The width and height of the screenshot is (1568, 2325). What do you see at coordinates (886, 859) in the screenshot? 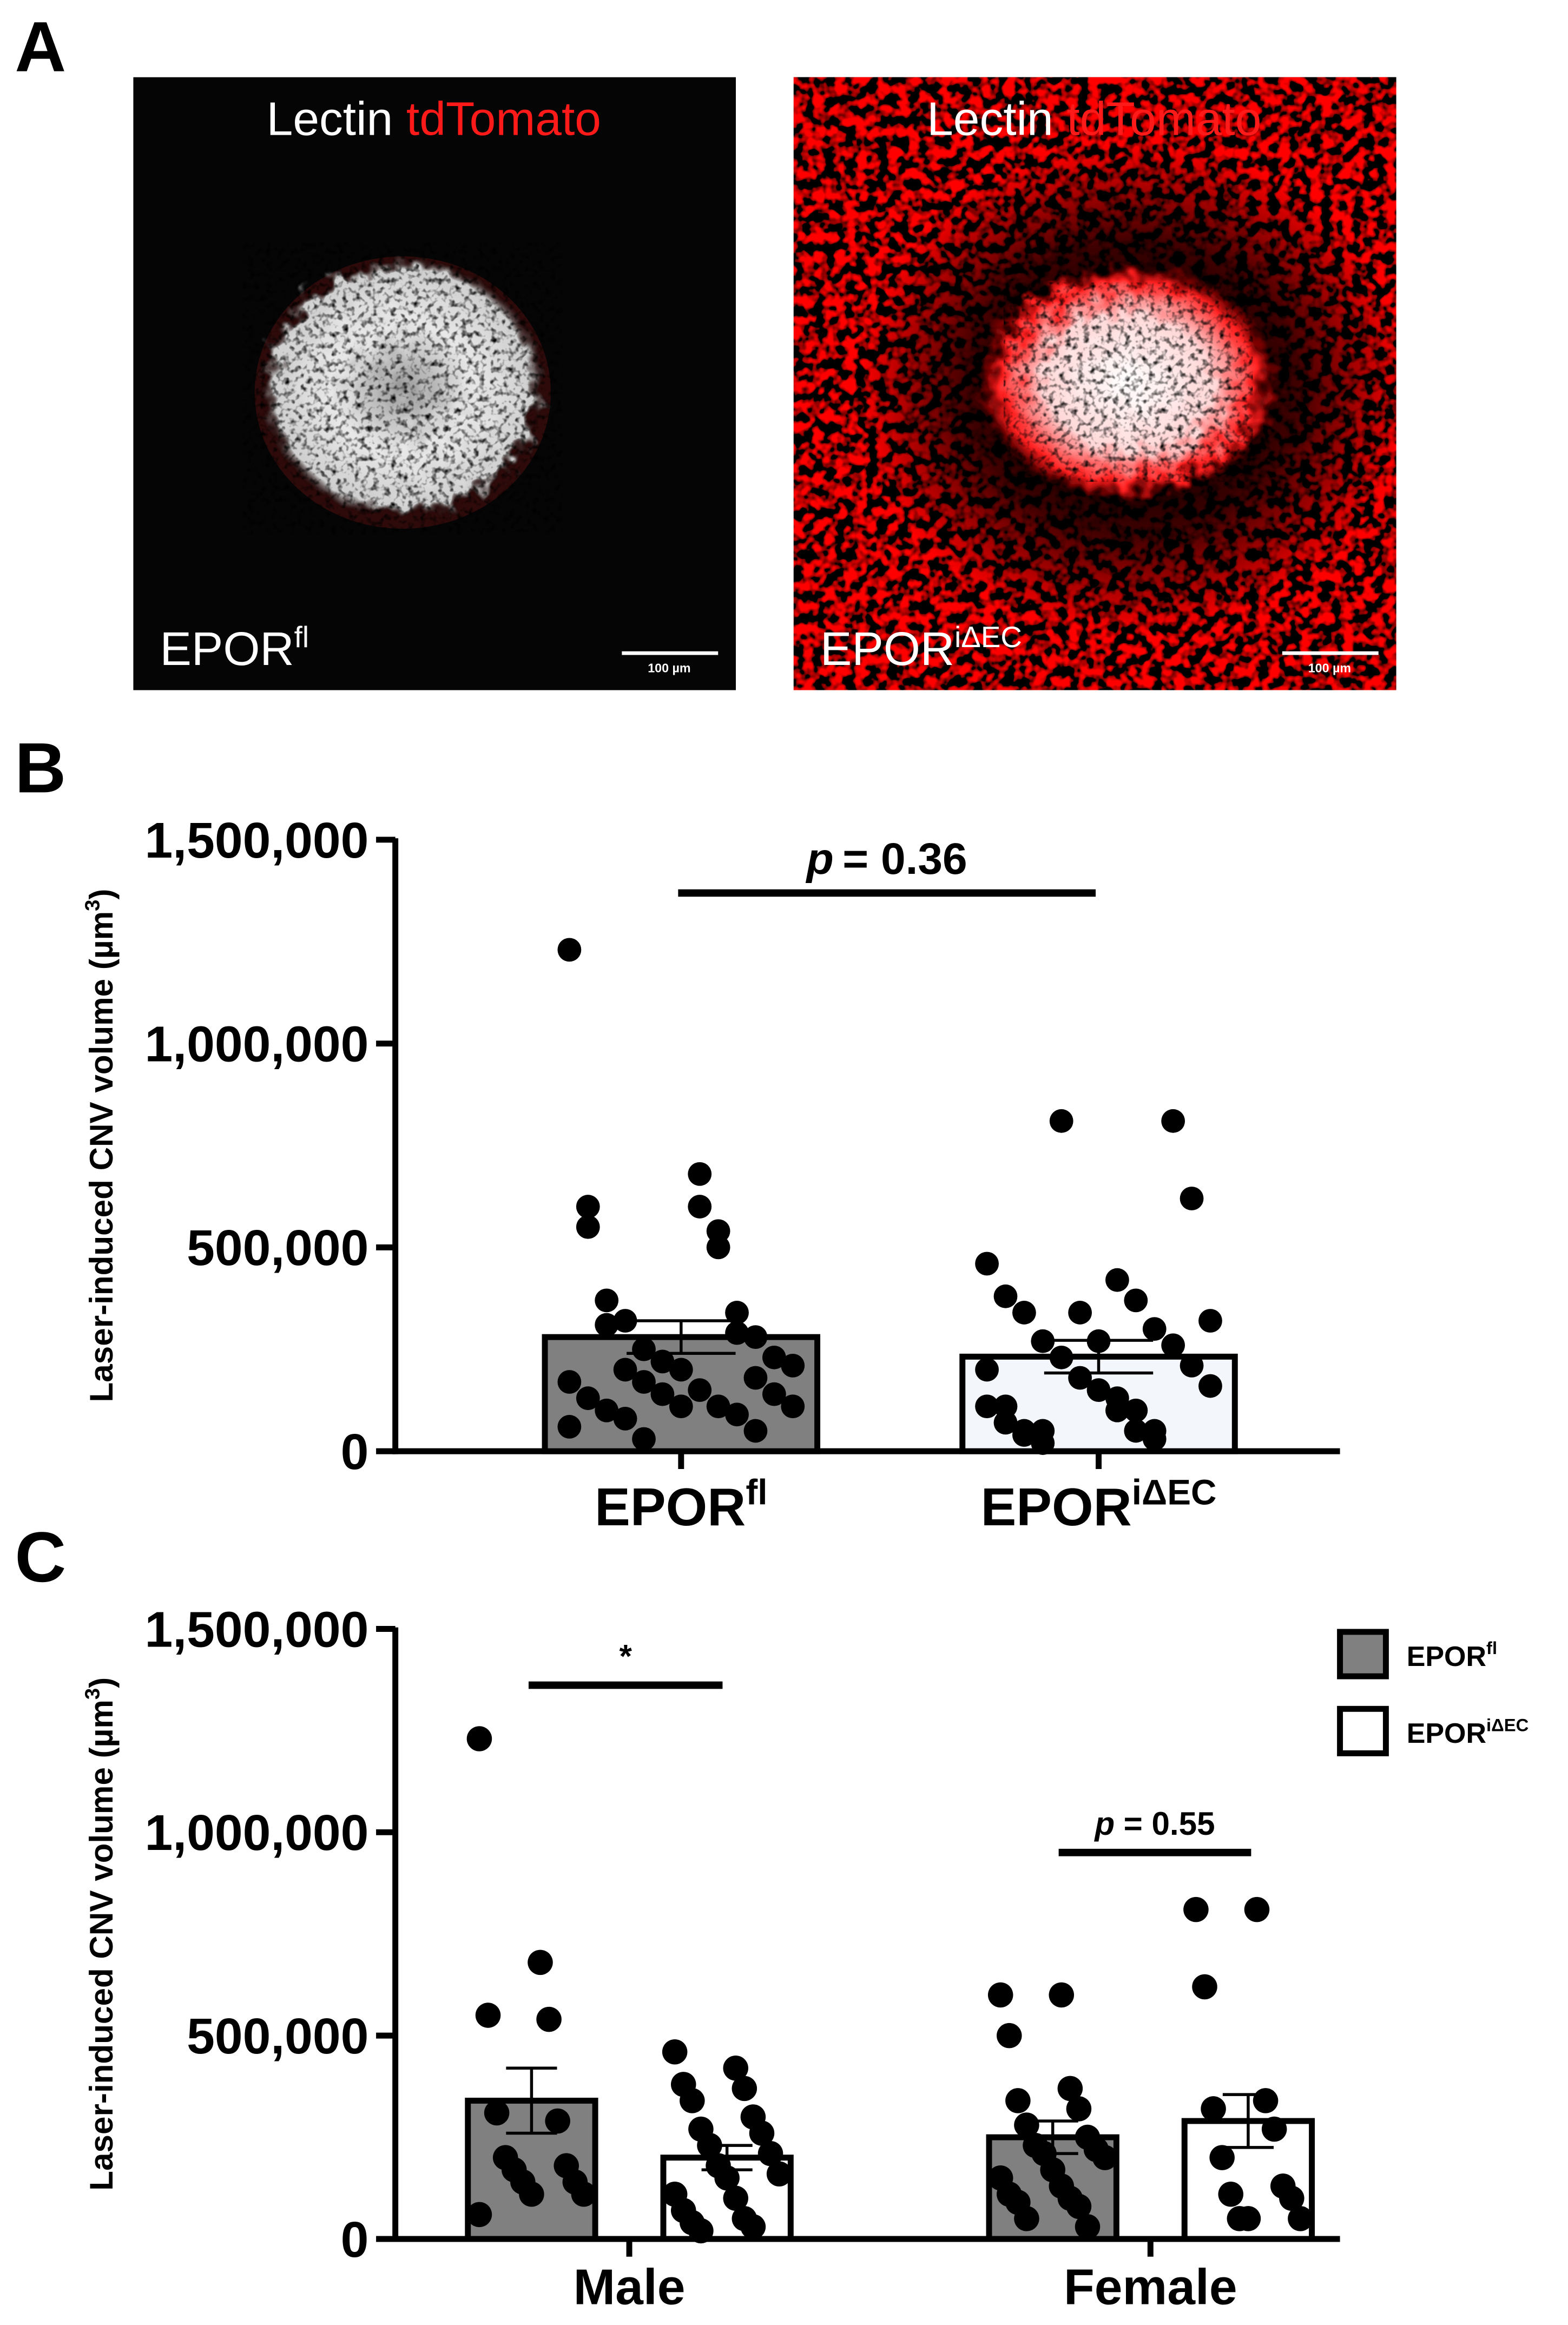
I see `significance-label: p = 0.36` at bounding box center [886, 859].